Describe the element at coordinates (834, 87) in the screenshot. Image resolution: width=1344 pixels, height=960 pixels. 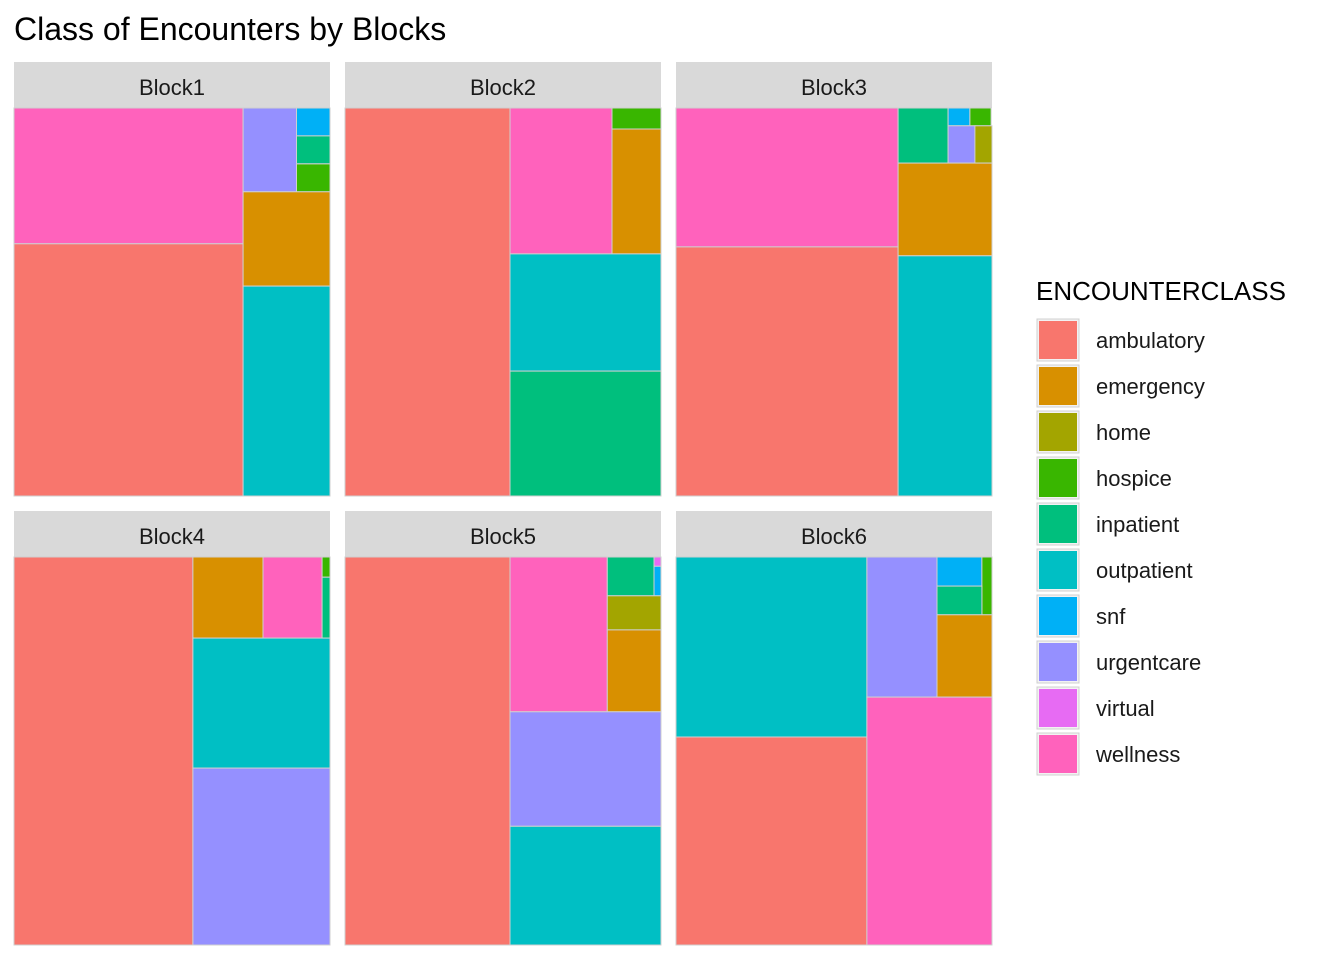
I see `facet-strip-label: Block3` at that location.